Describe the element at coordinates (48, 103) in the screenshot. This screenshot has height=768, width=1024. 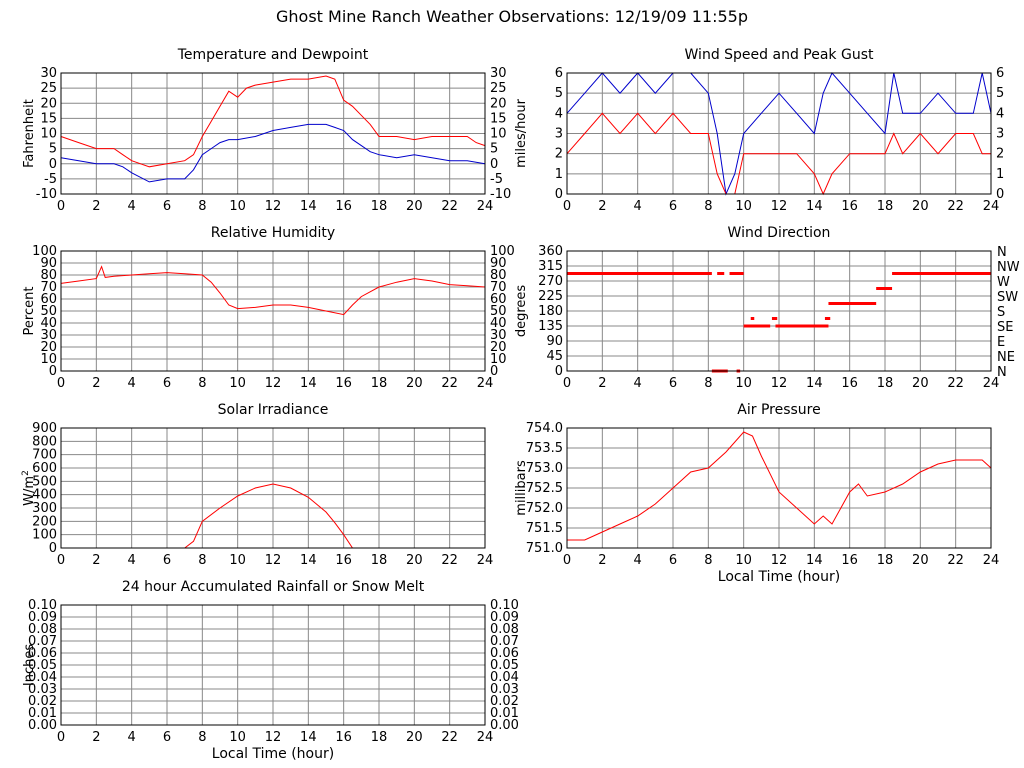
I see `y-tick-label: 20` at that location.